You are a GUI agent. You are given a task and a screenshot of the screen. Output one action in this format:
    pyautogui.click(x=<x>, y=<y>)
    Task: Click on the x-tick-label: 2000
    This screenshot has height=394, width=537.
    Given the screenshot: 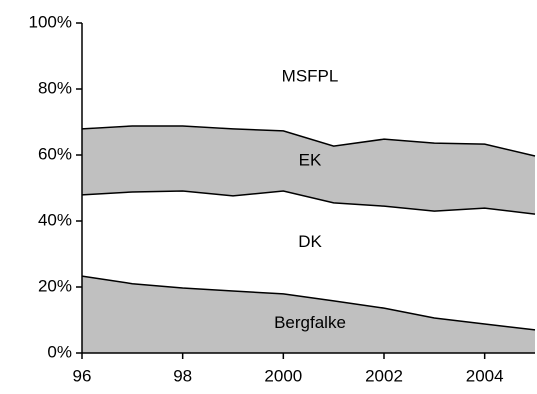 What is the action you would take?
    pyautogui.click(x=283, y=375)
    